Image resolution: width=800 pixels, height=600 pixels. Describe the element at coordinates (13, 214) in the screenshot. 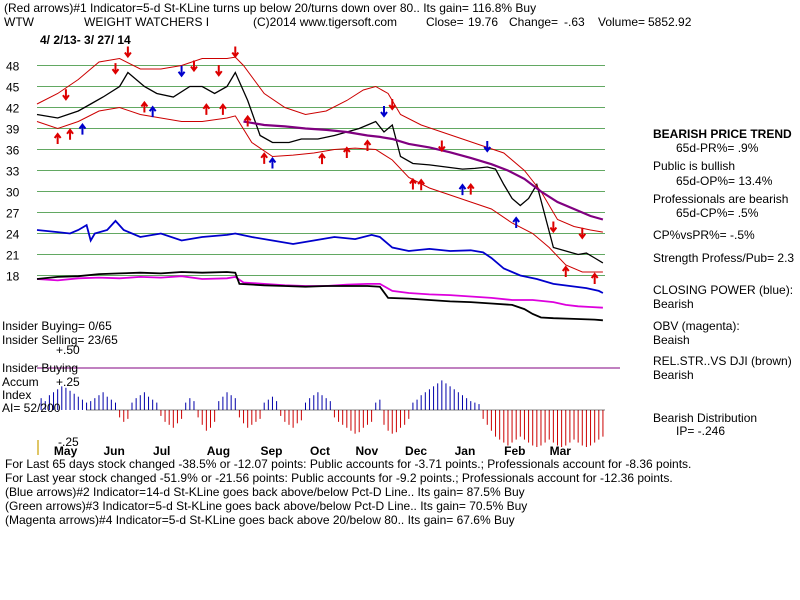

I see `y-tick-27: 27` at that location.